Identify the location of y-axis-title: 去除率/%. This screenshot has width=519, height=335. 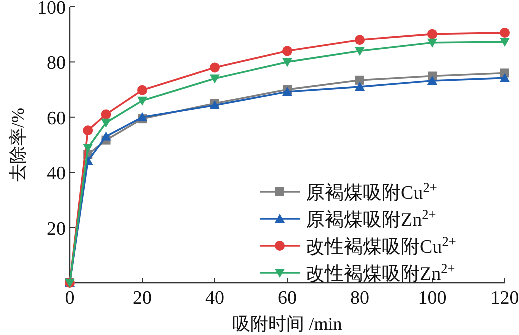
(18, 145).